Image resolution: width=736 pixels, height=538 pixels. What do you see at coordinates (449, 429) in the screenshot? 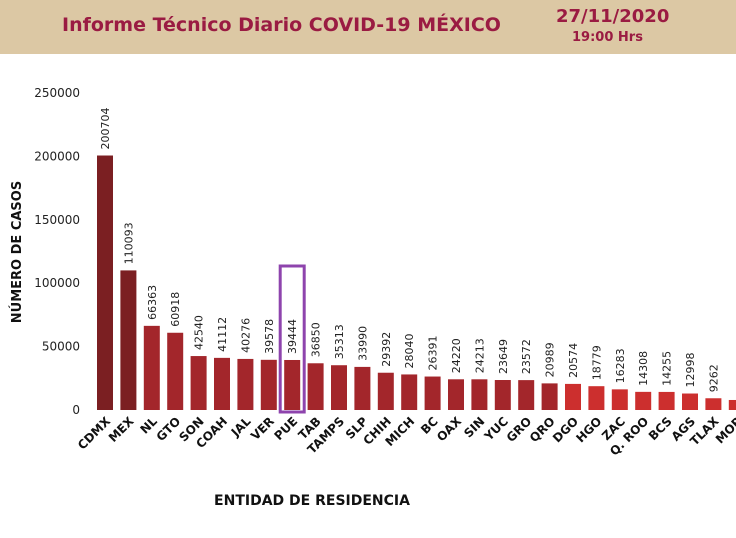
I see `category-label: OAX` at bounding box center [449, 429].